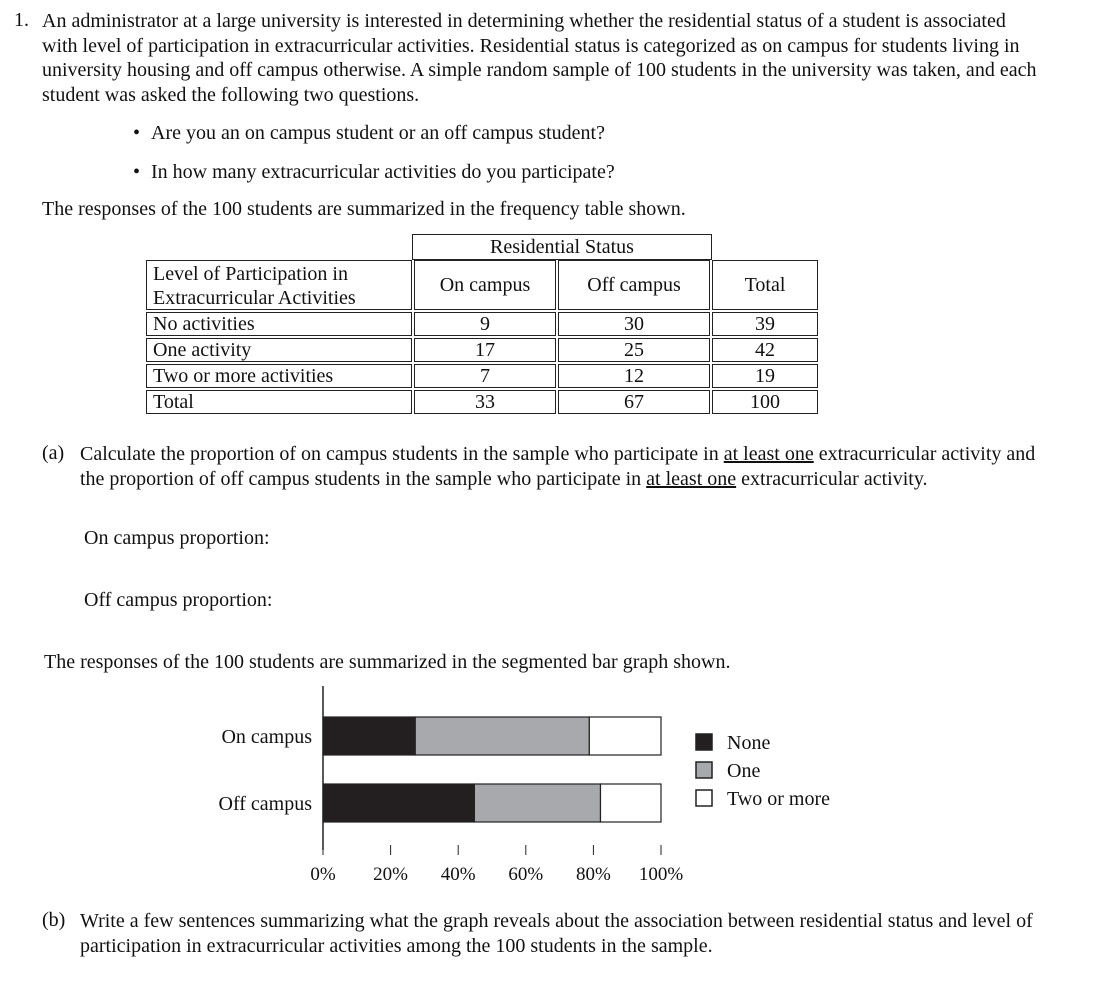  Describe the element at coordinates (525, 874) in the screenshot. I see `x-tick-label: 60%` at that location.